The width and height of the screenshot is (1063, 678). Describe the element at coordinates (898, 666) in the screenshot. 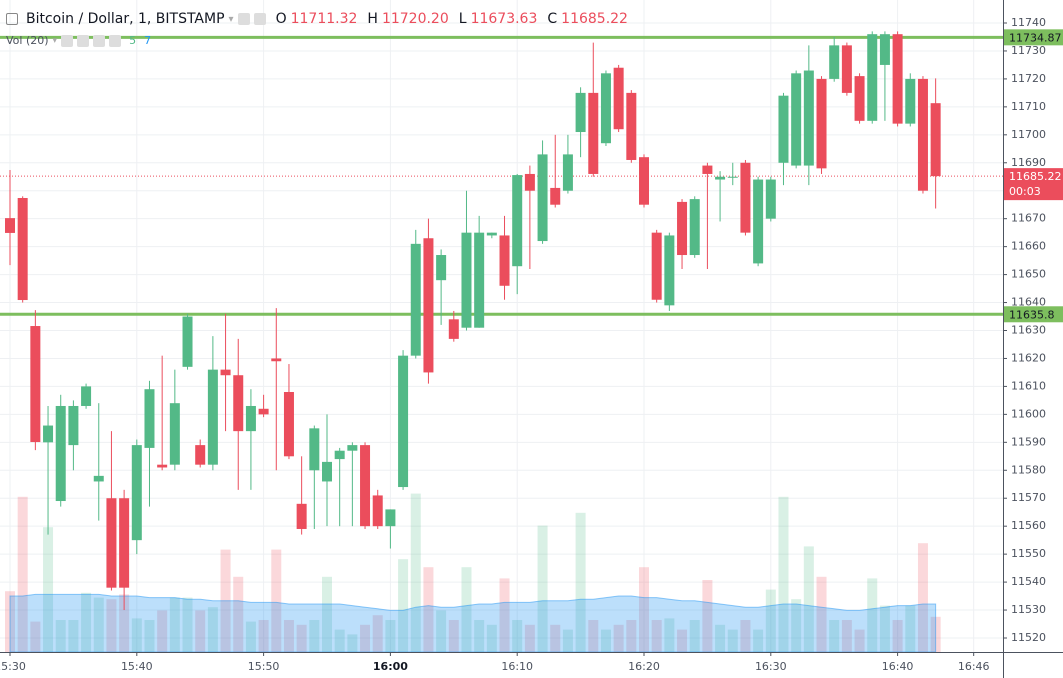

I see `x-tick-label: 16:40` at that location.